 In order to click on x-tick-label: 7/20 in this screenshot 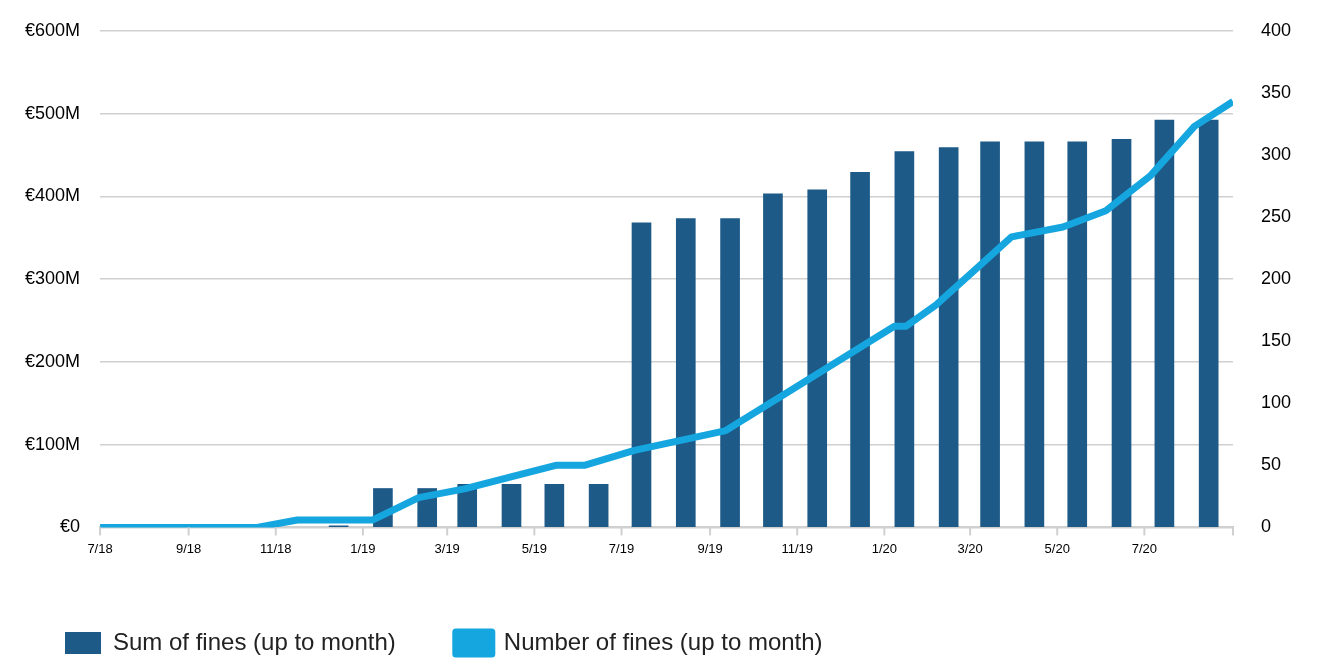, I will do `click(1144, 548)`.